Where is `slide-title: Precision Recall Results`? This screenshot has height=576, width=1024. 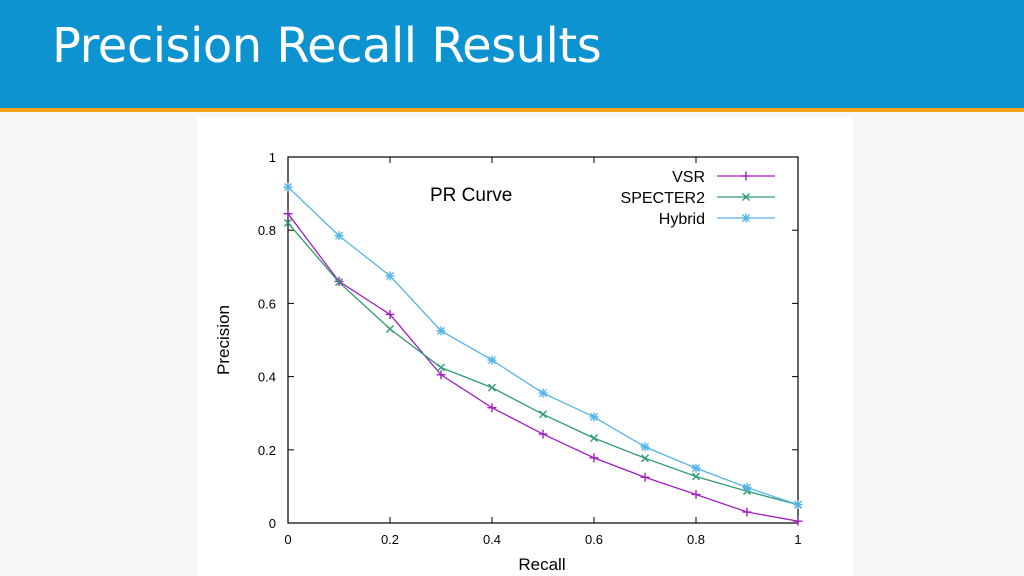
slide-title: Precision Recall Results is located at coordinates (327, 46).